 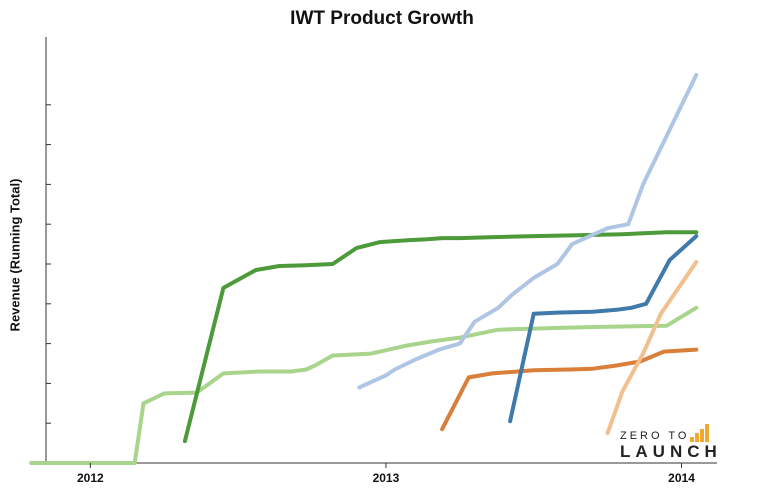 What do you see at coordinates (386, 478) in the screenshot?
I see `x-tick-label-2013: 2013` at bounding box center [386, 478].